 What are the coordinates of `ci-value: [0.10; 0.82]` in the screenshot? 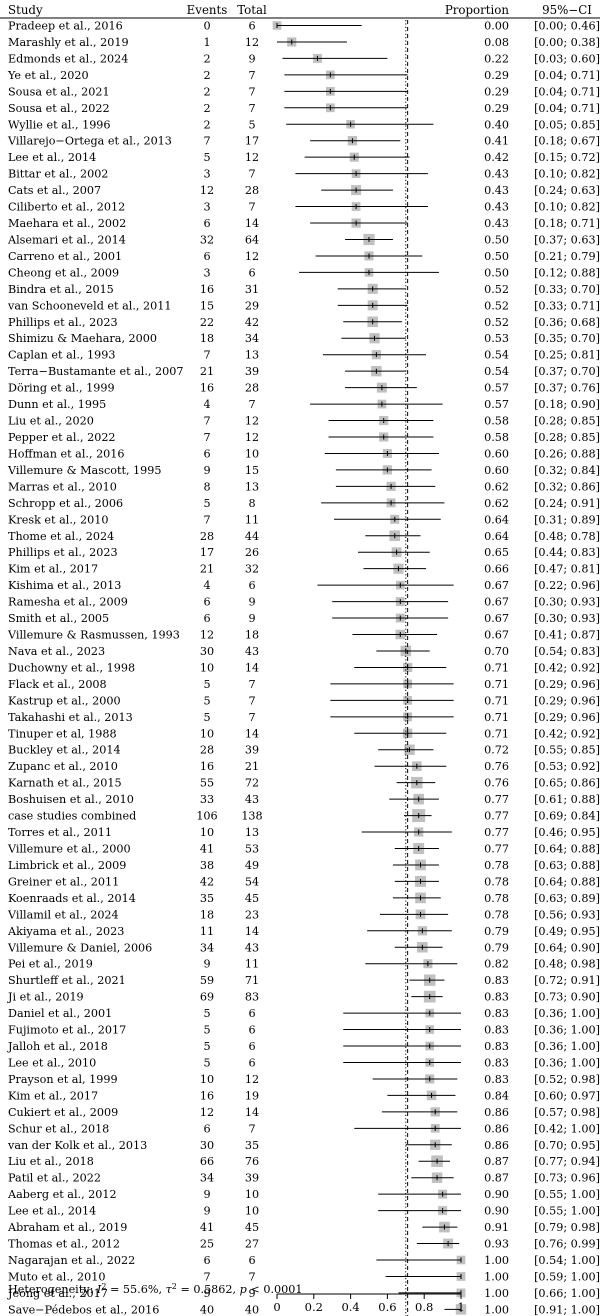 It's located at (567, 207).